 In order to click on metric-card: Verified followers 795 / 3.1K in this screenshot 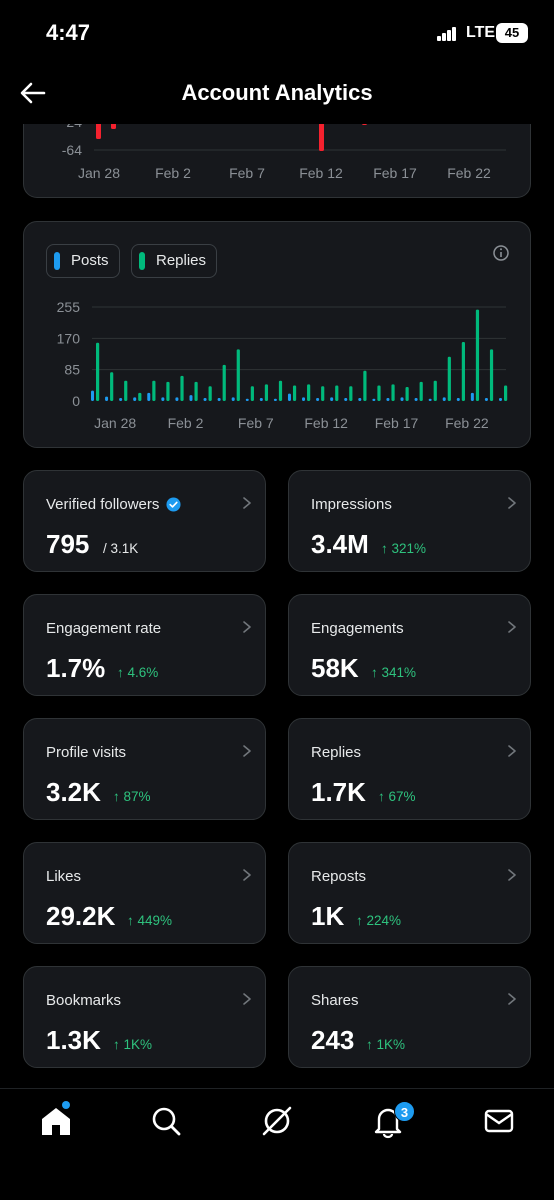, I will do `click(144, 521)`.